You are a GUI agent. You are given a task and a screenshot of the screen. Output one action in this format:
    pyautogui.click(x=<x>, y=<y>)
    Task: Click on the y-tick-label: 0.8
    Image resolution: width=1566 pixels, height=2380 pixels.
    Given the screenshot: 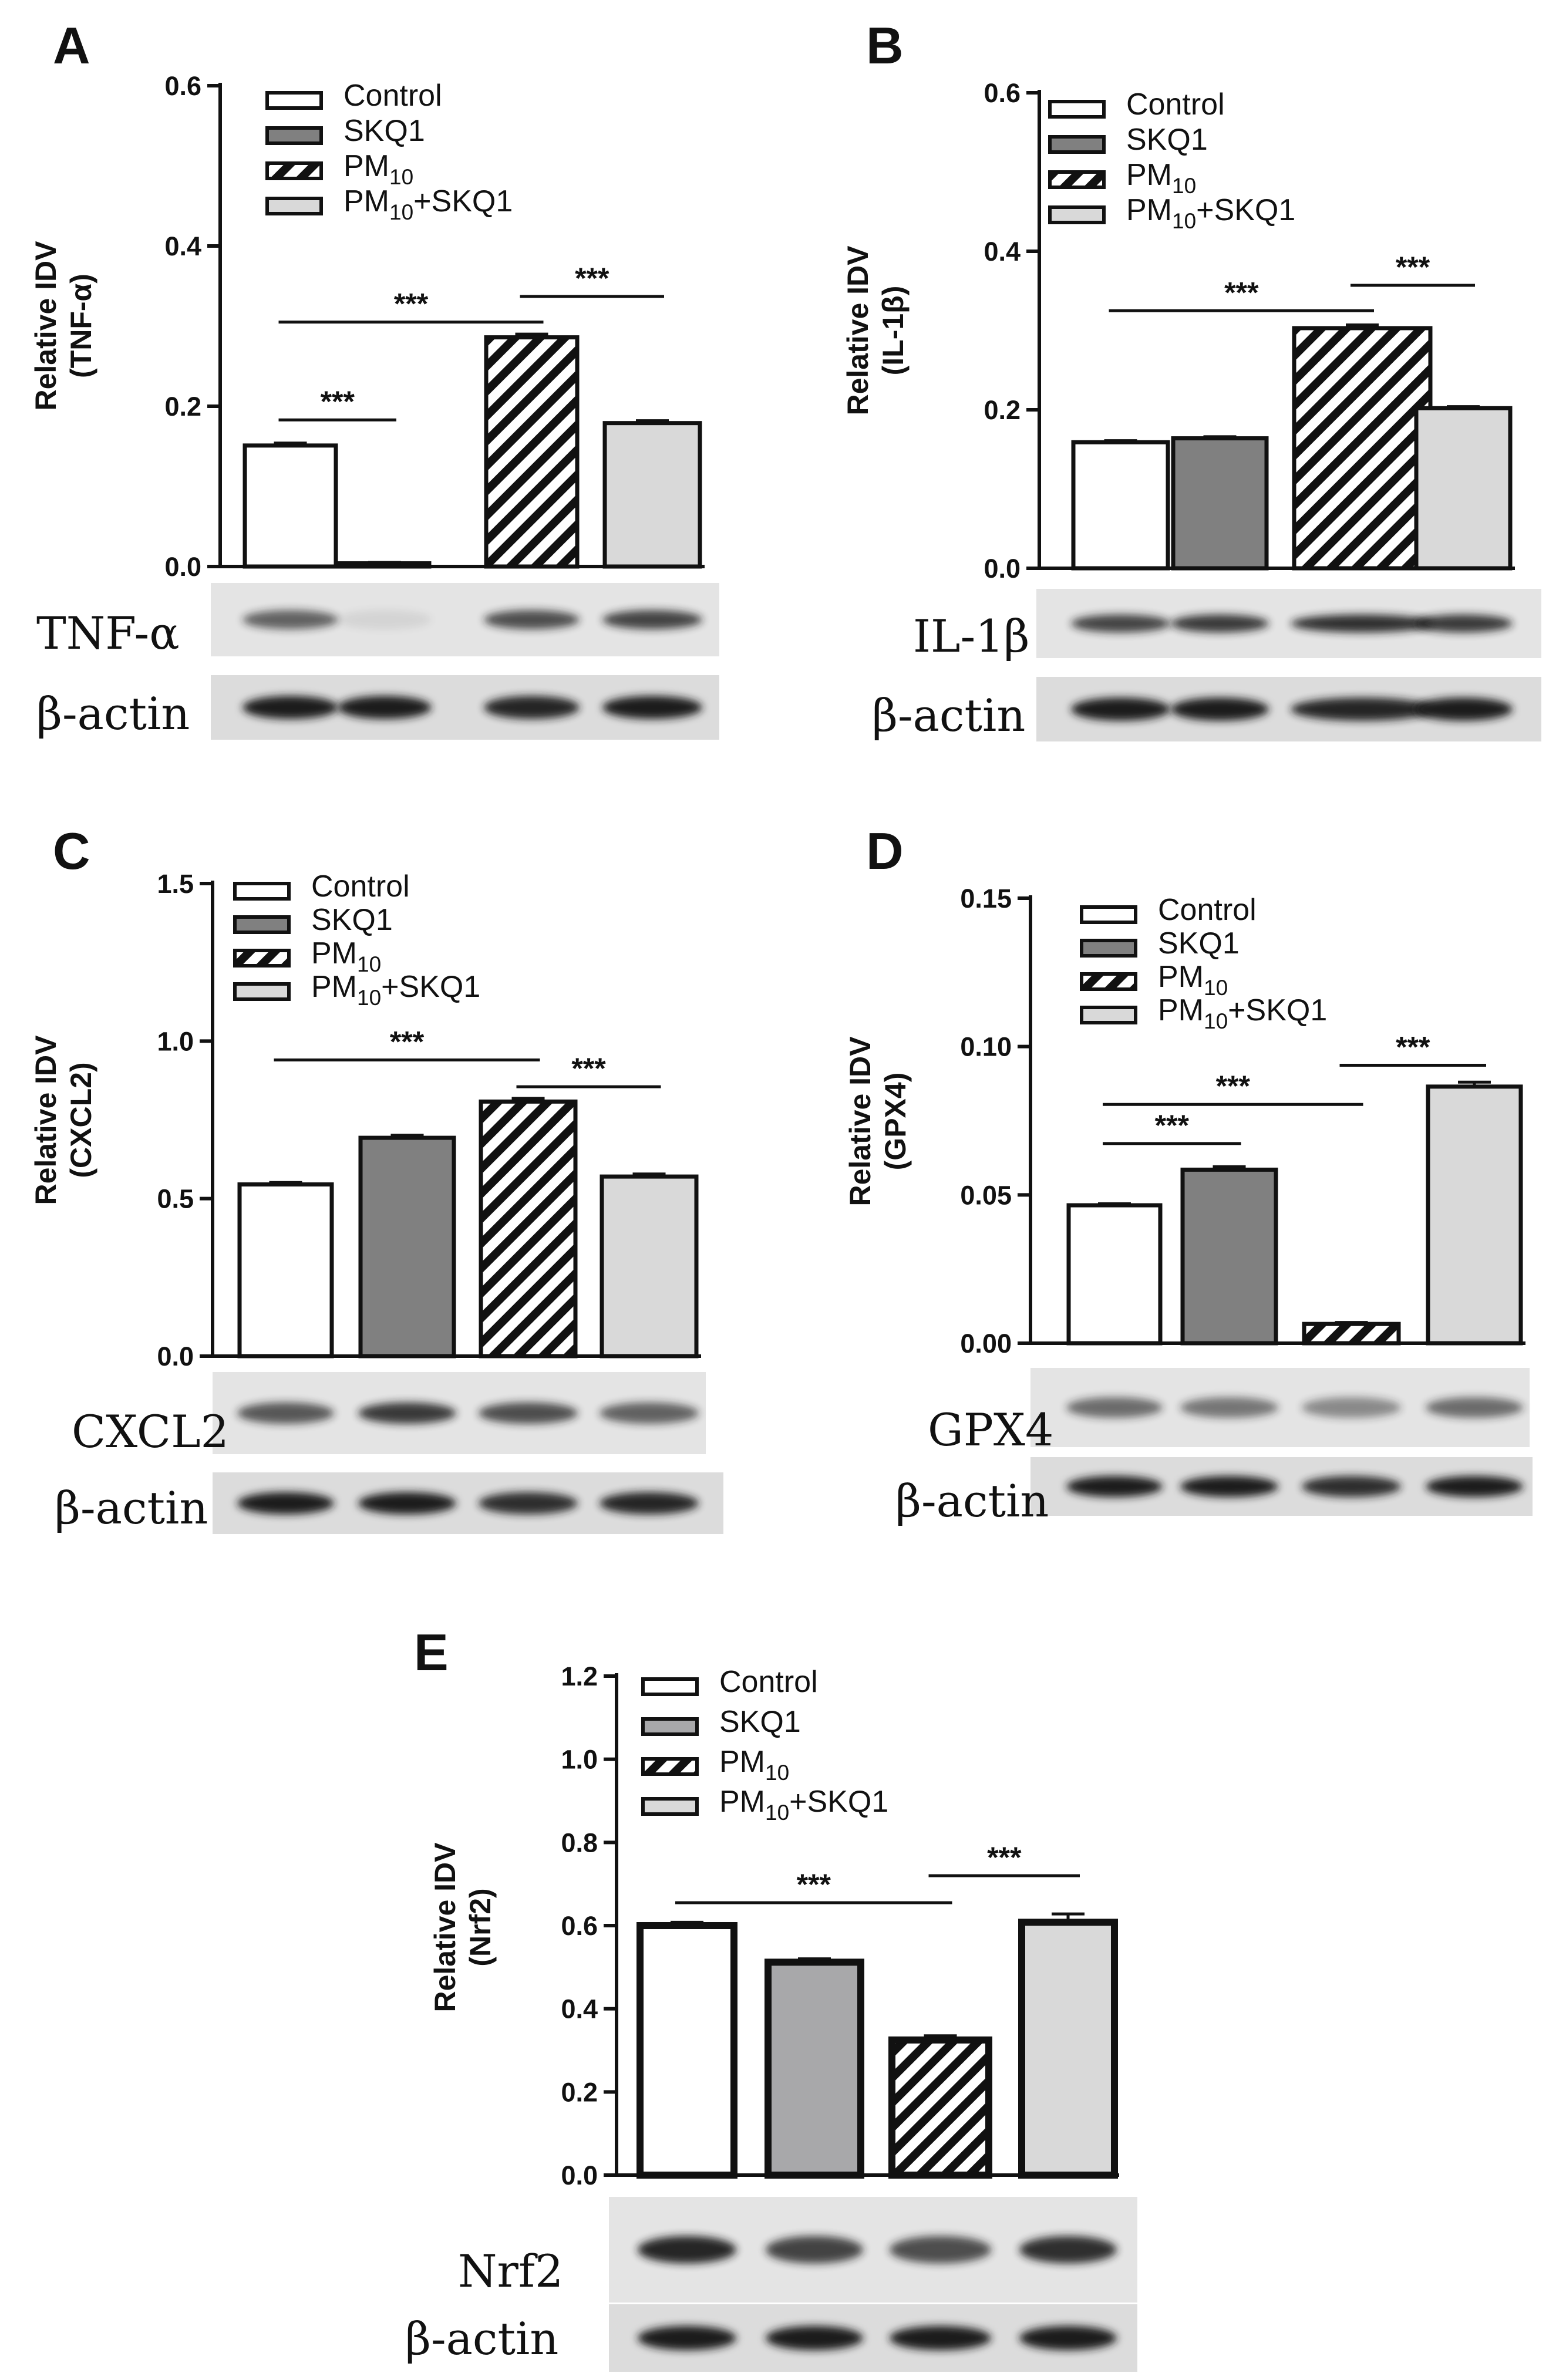 What is the action you would take?
    pyautogui.click(x=580, y=1843)
    